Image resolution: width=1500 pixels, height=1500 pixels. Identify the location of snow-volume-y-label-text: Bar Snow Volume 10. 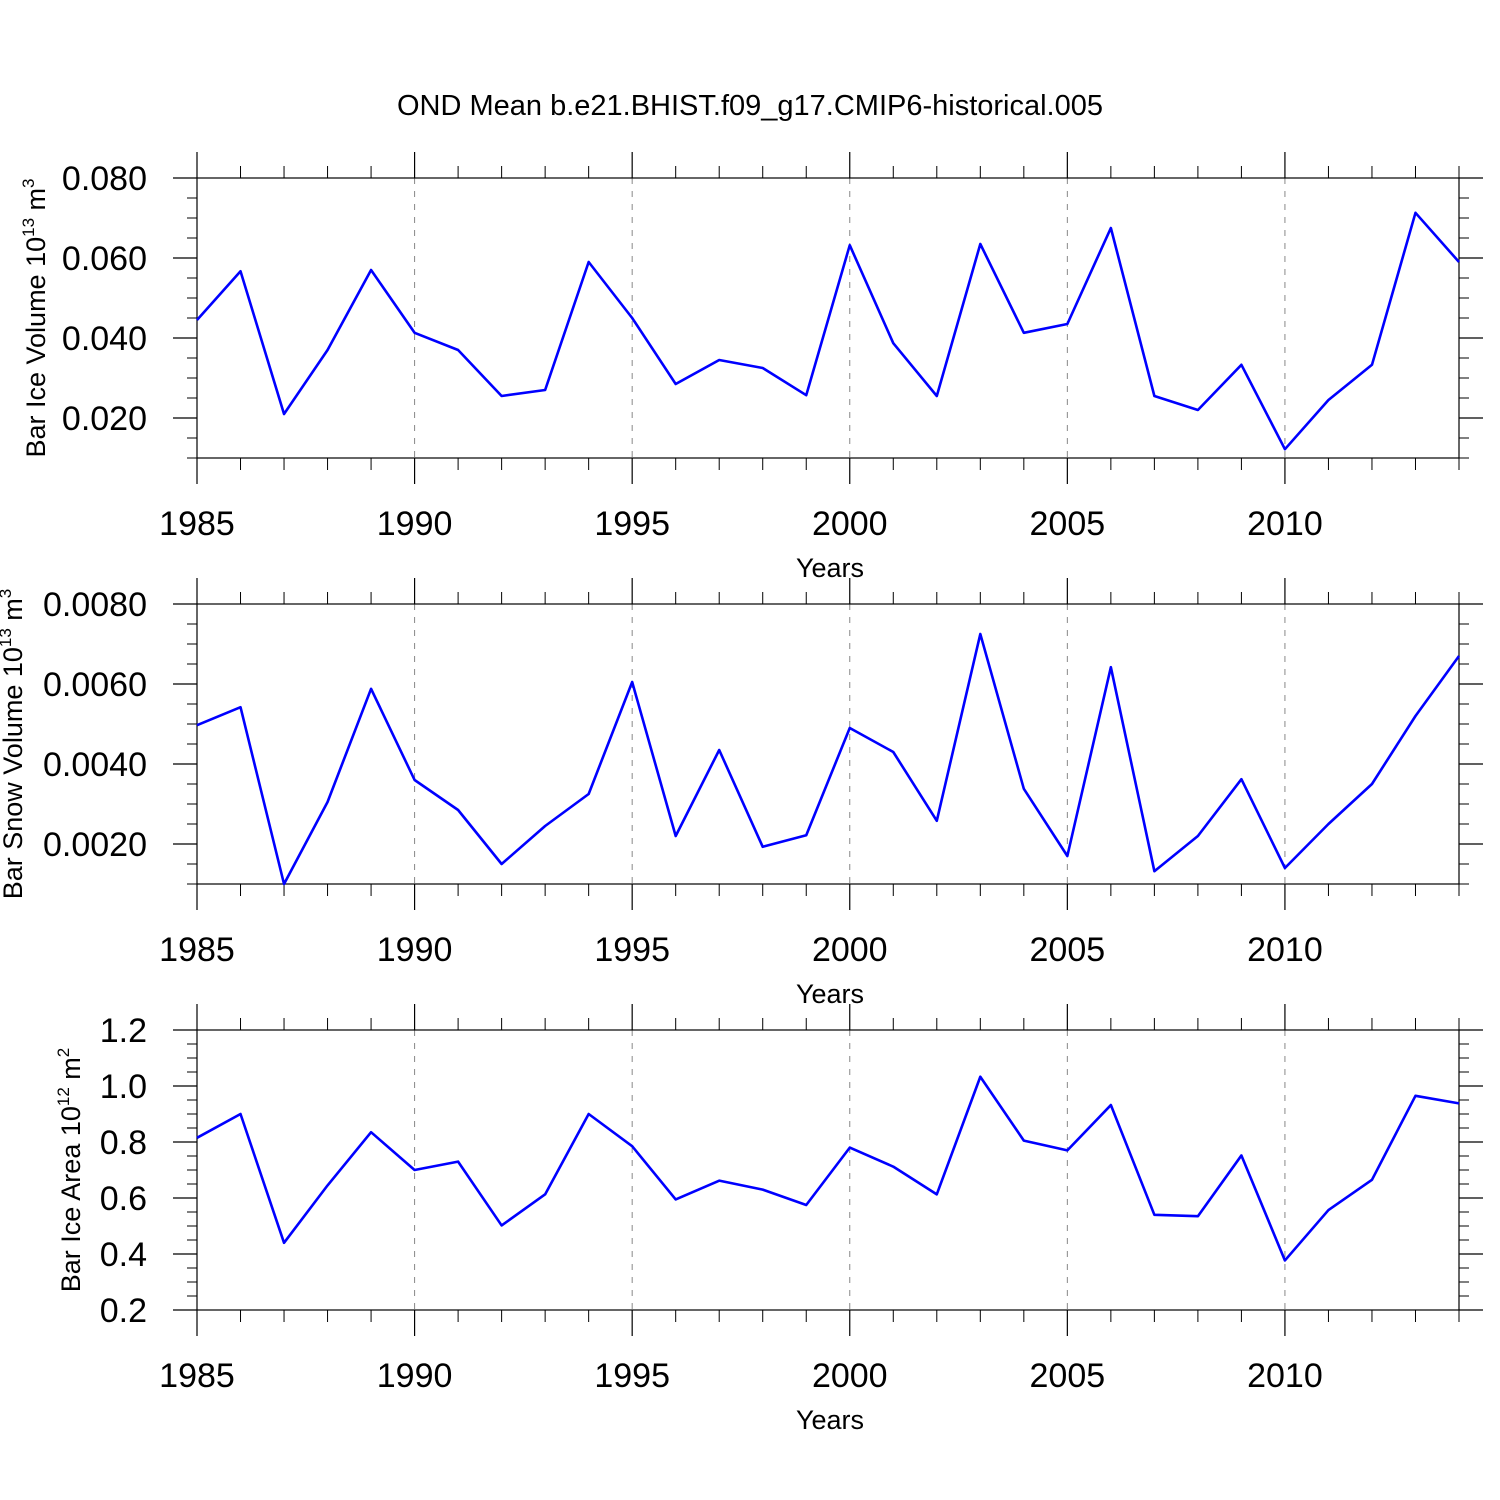
(14, 773).